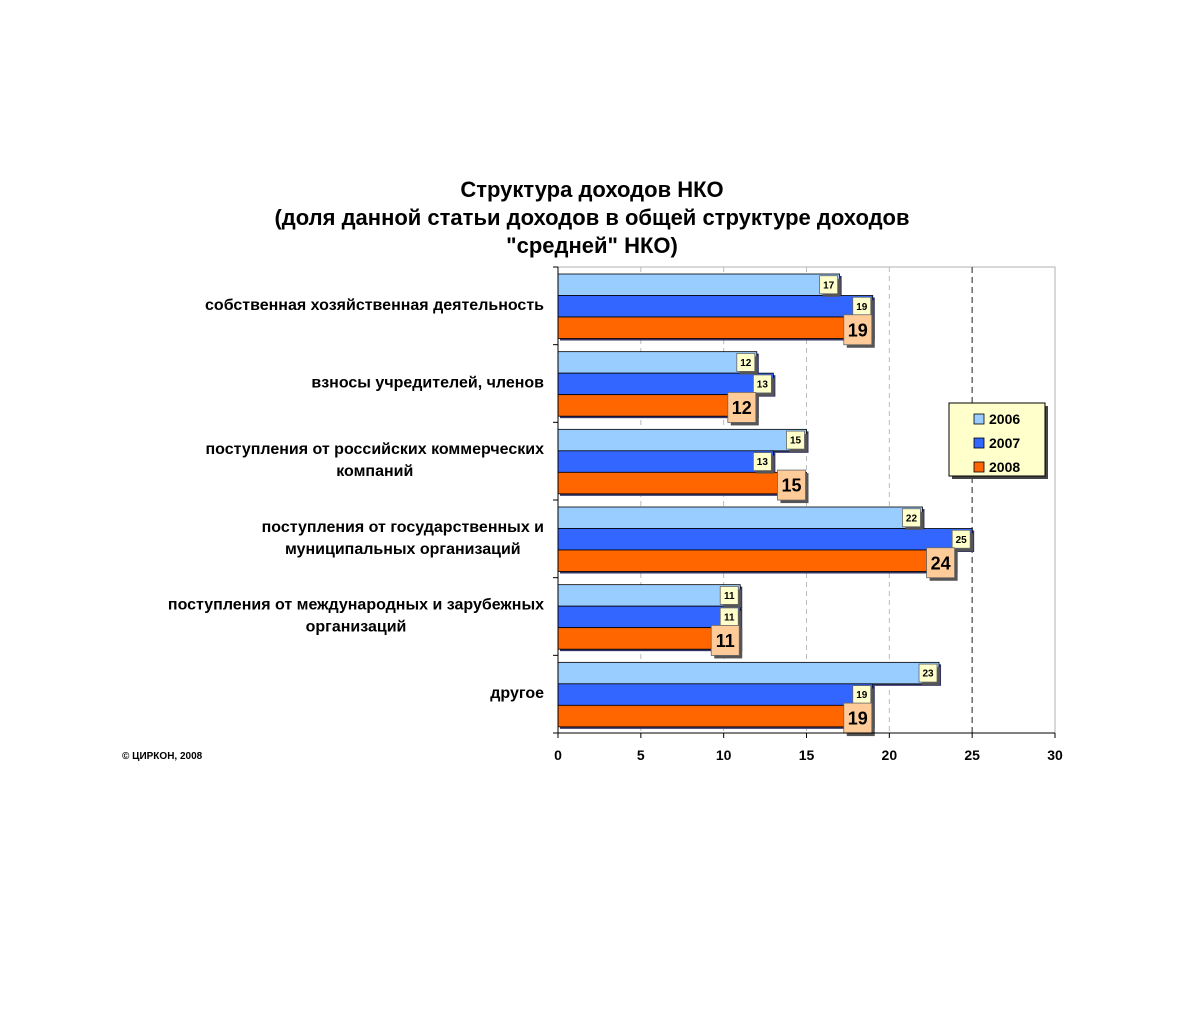  What do you see at coordinates (427, 383) in the screenshot?
I see `category-label: взносы учредителей, членов` at bounding box center [427, 383].